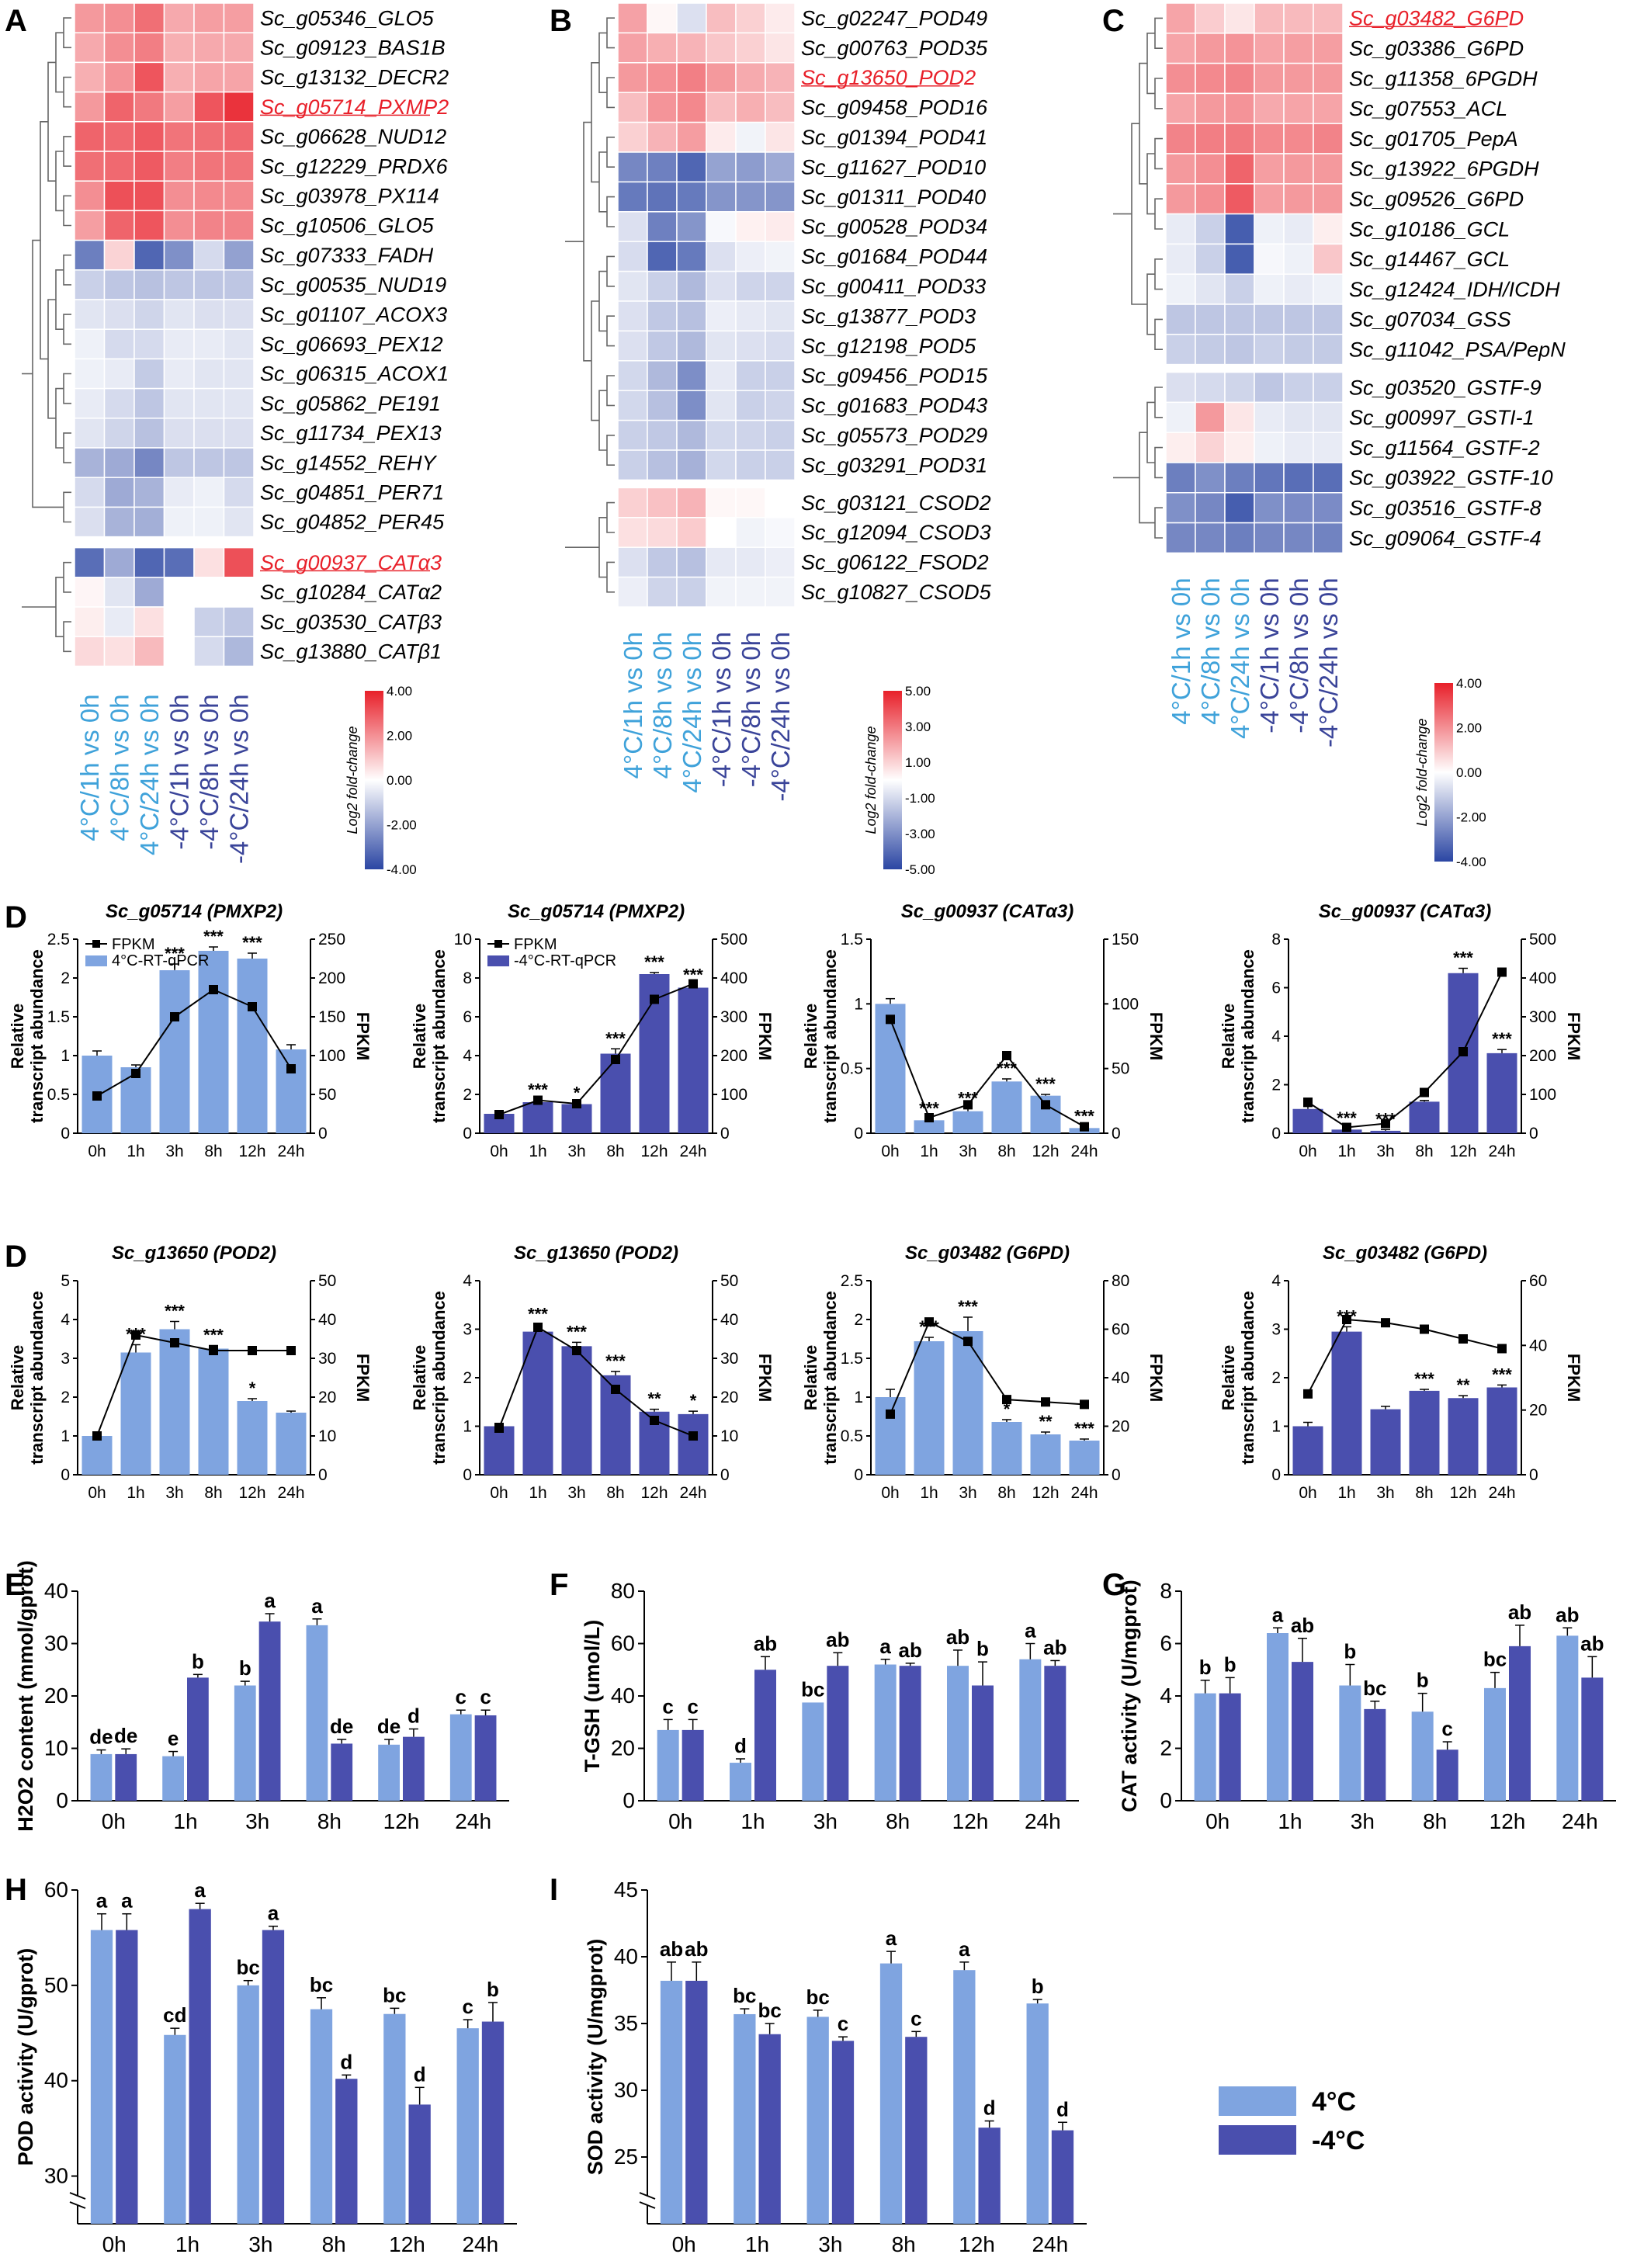 The image size is (1644, 2268). I want to click on significance: ***, so click(538, 1313).